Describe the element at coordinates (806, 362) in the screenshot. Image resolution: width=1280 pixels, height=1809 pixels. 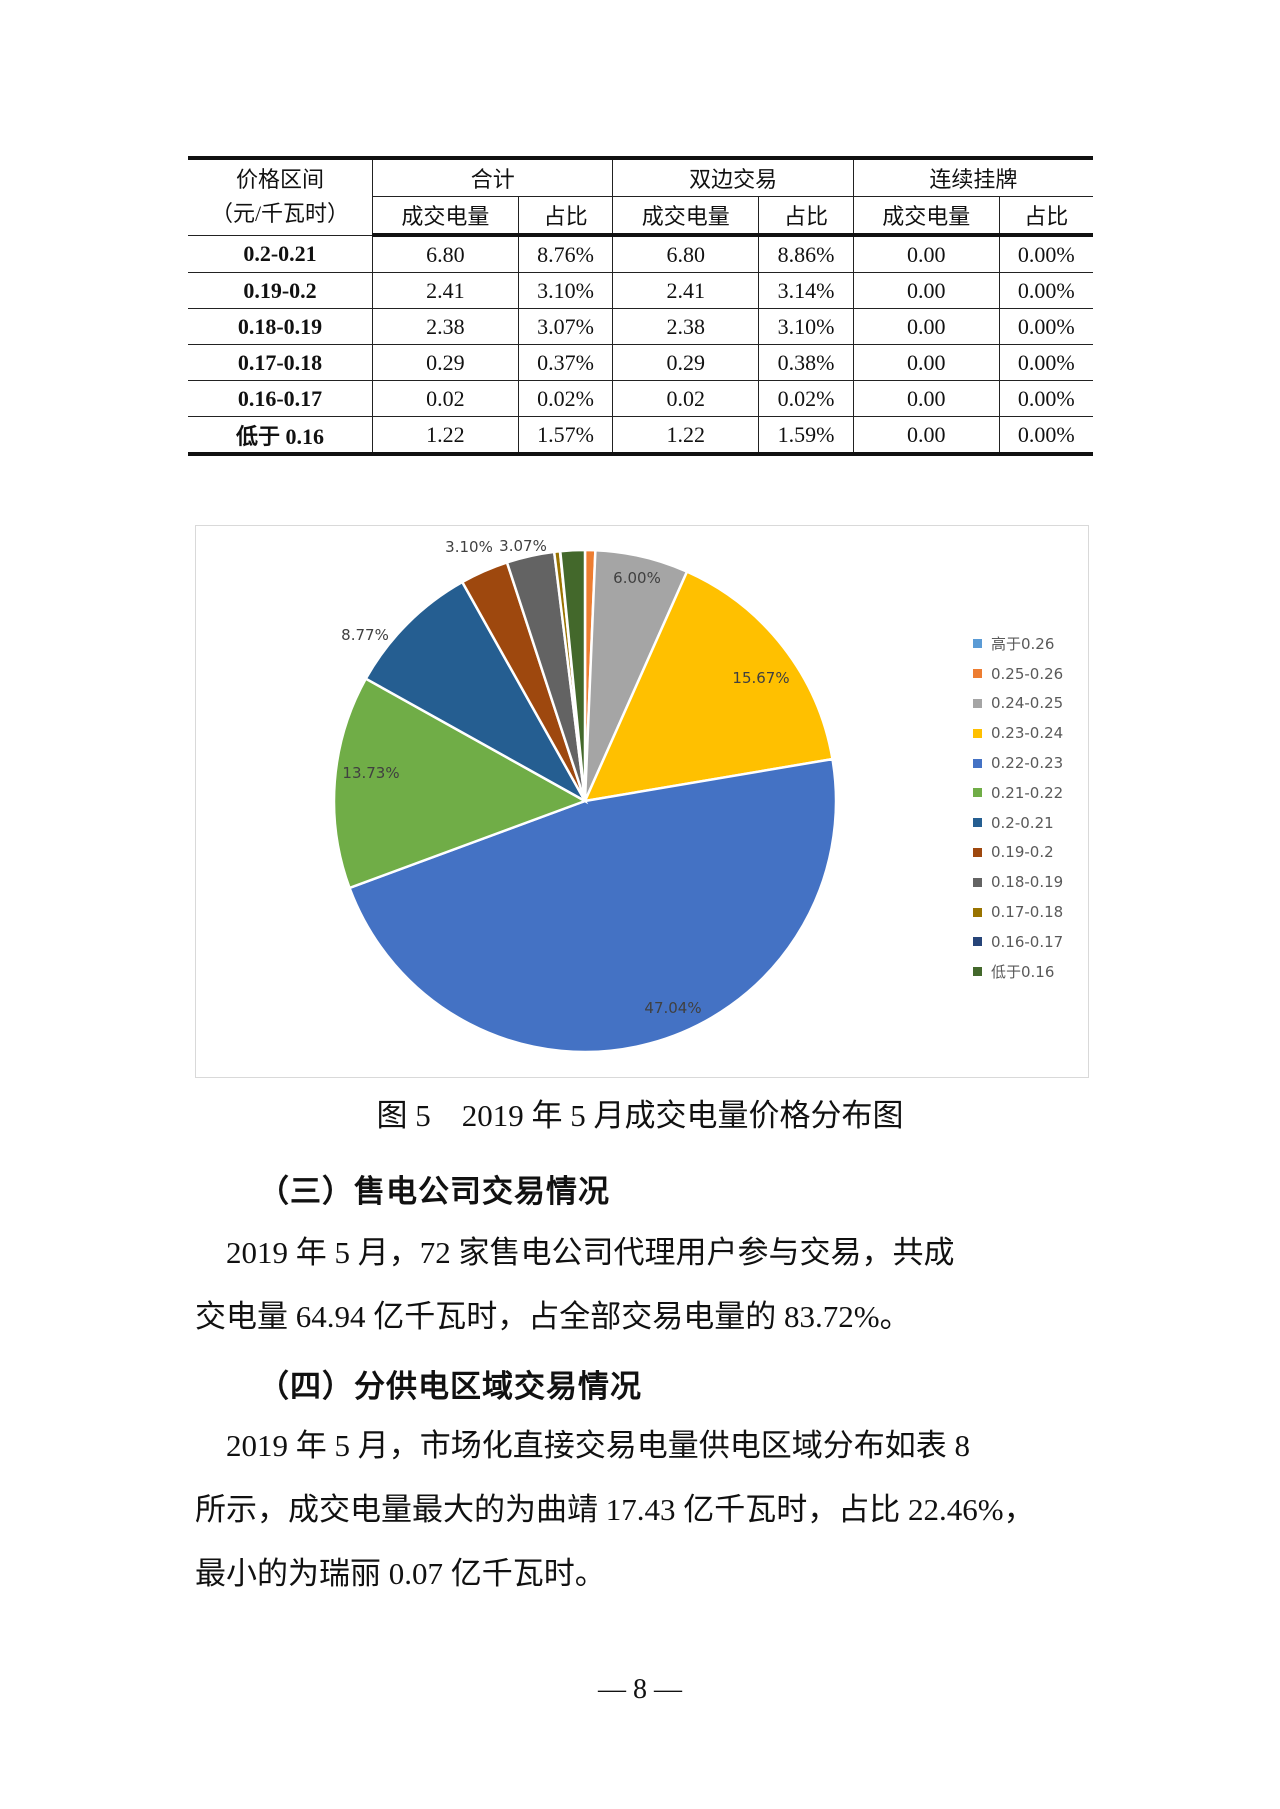
I see `table-cell: 0.38%` at that location.